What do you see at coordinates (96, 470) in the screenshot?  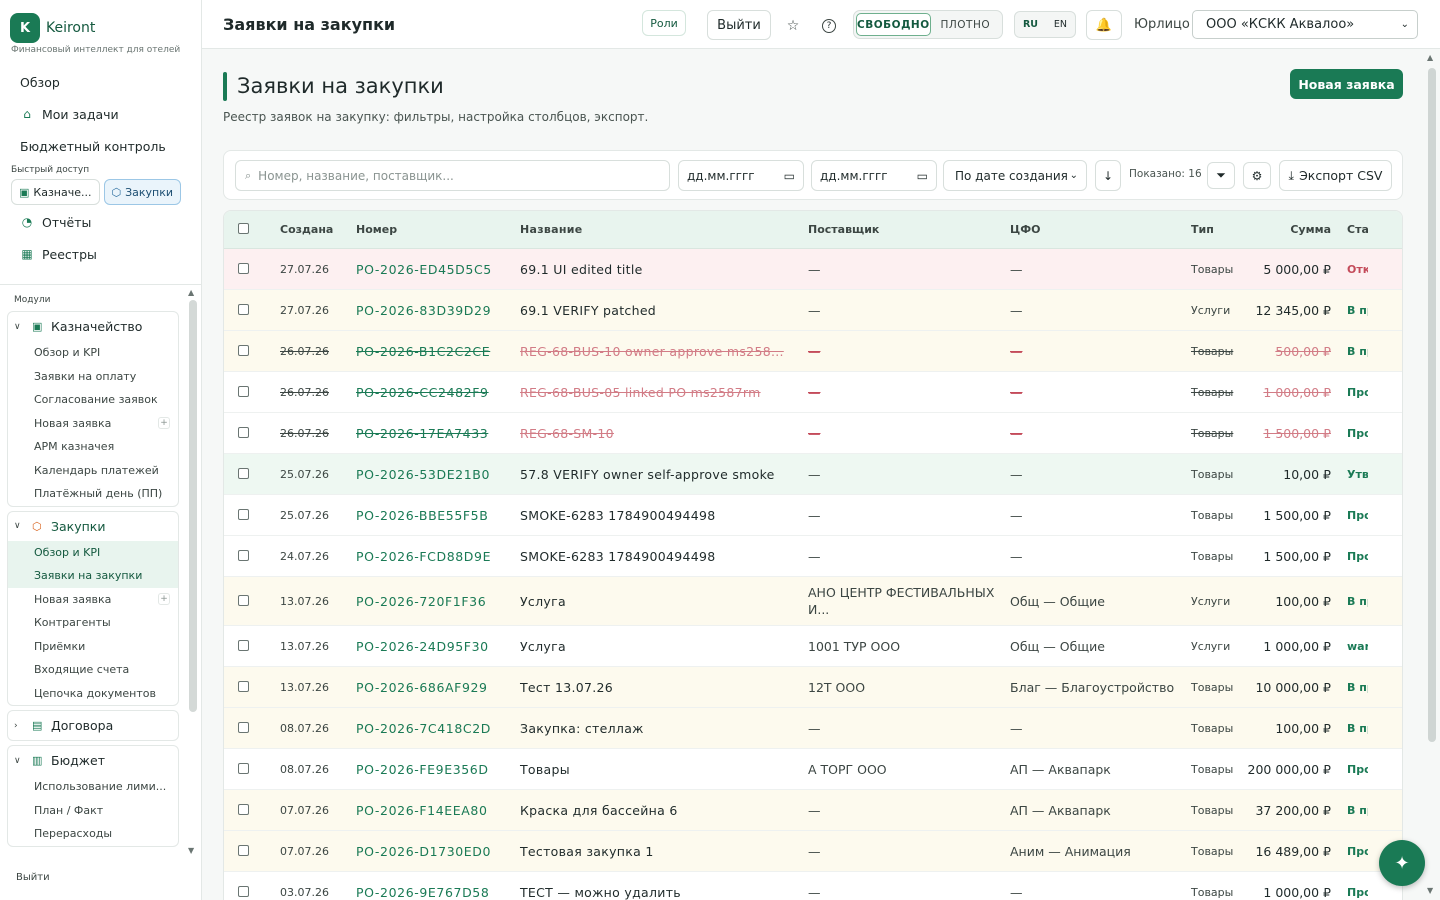 I see `module-link: Календарь платежей` at bounding box center [96, 470].